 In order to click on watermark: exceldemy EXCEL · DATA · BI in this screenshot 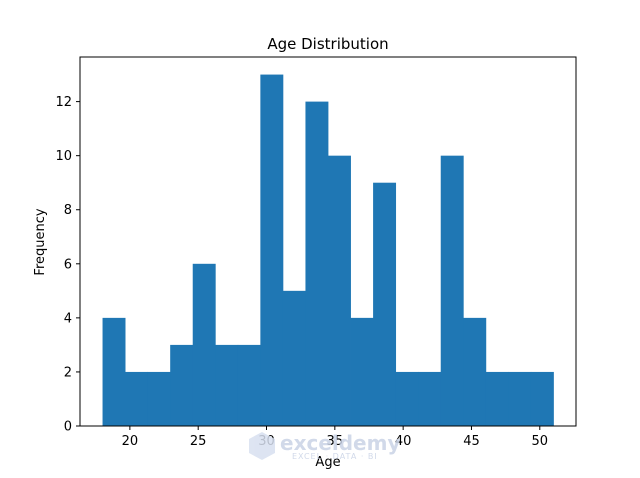, I will do `click(325, 446)`.